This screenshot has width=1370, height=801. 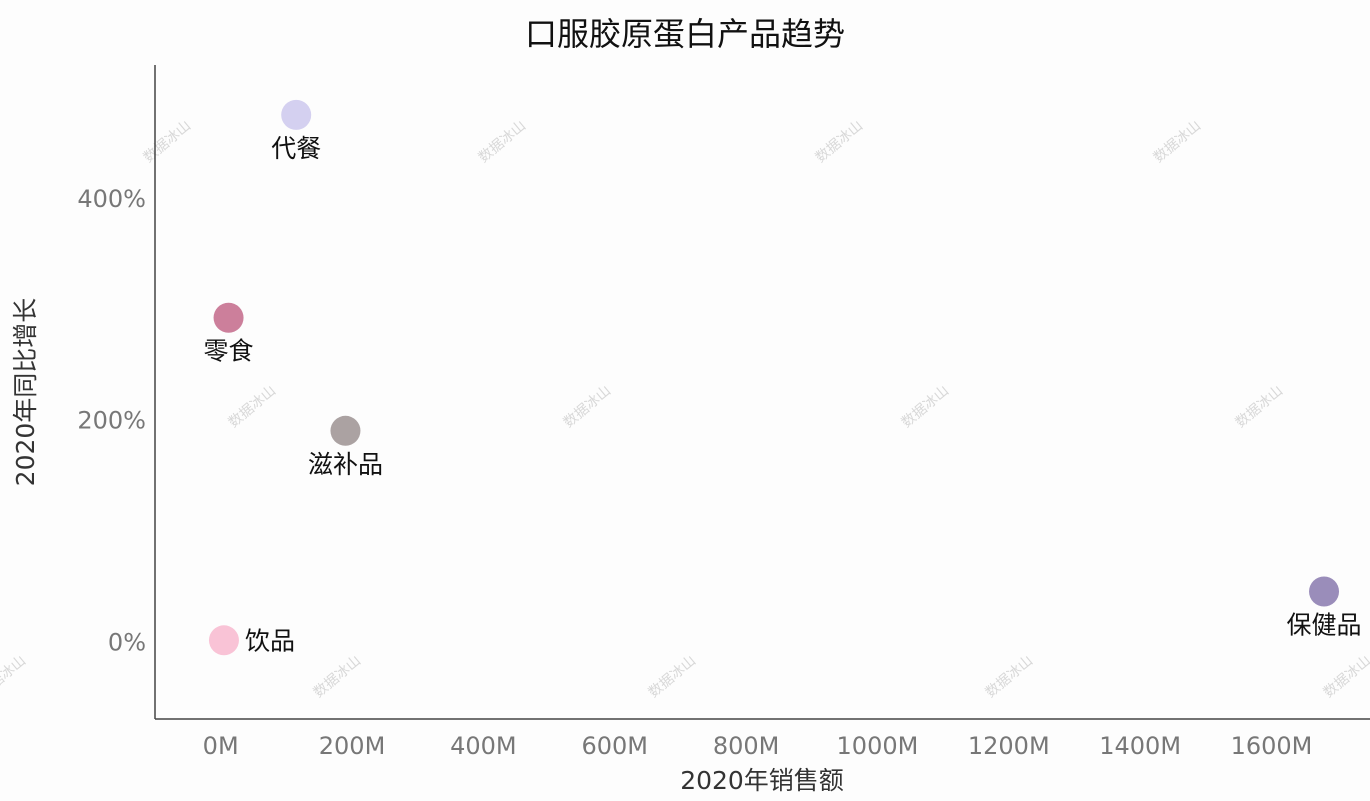 What do you see at coordinates (762, 780) in the screenshot?
I see `x-axis-title: 2020年销售额` at bounding box center [762, 780].